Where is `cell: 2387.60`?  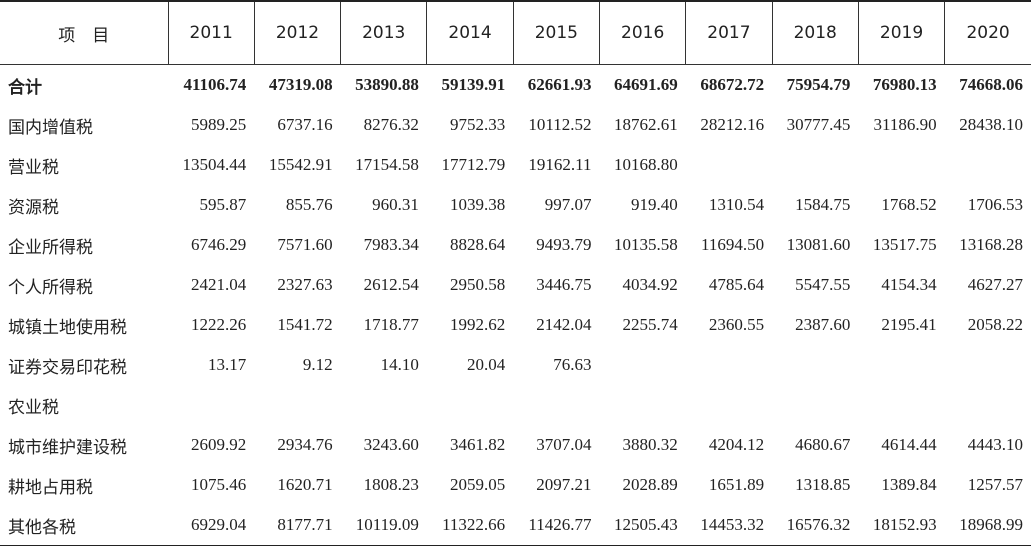
cell: 2387.60 is located at coordinates (823, 324).